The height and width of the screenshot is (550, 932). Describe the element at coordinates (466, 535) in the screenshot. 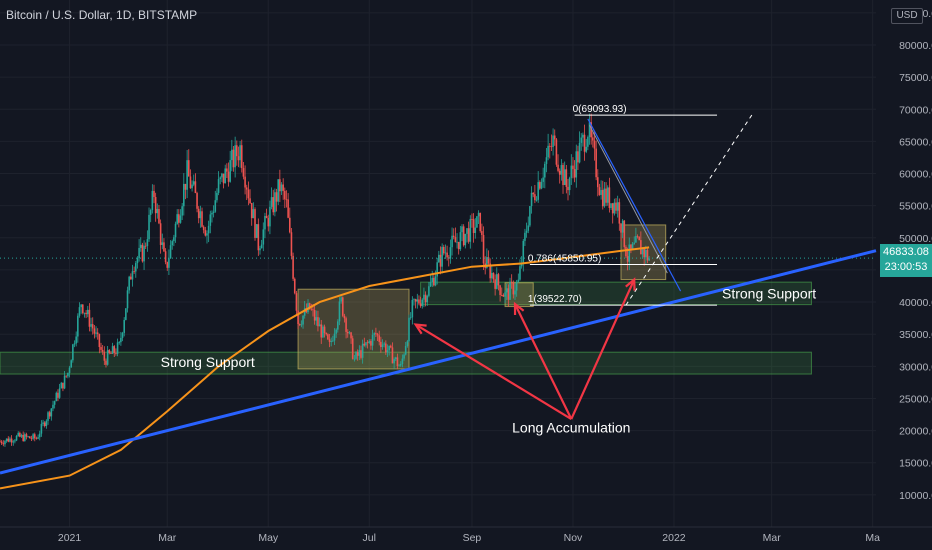

I see `time-axis: 2021 Mar May Jul Sep Nov 2022 Mar Ma` at that location.